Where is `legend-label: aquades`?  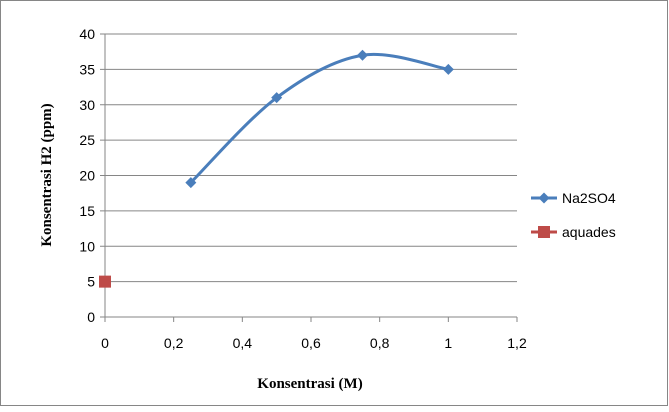 legend-label: aquades is located at coordinates (589, 232).